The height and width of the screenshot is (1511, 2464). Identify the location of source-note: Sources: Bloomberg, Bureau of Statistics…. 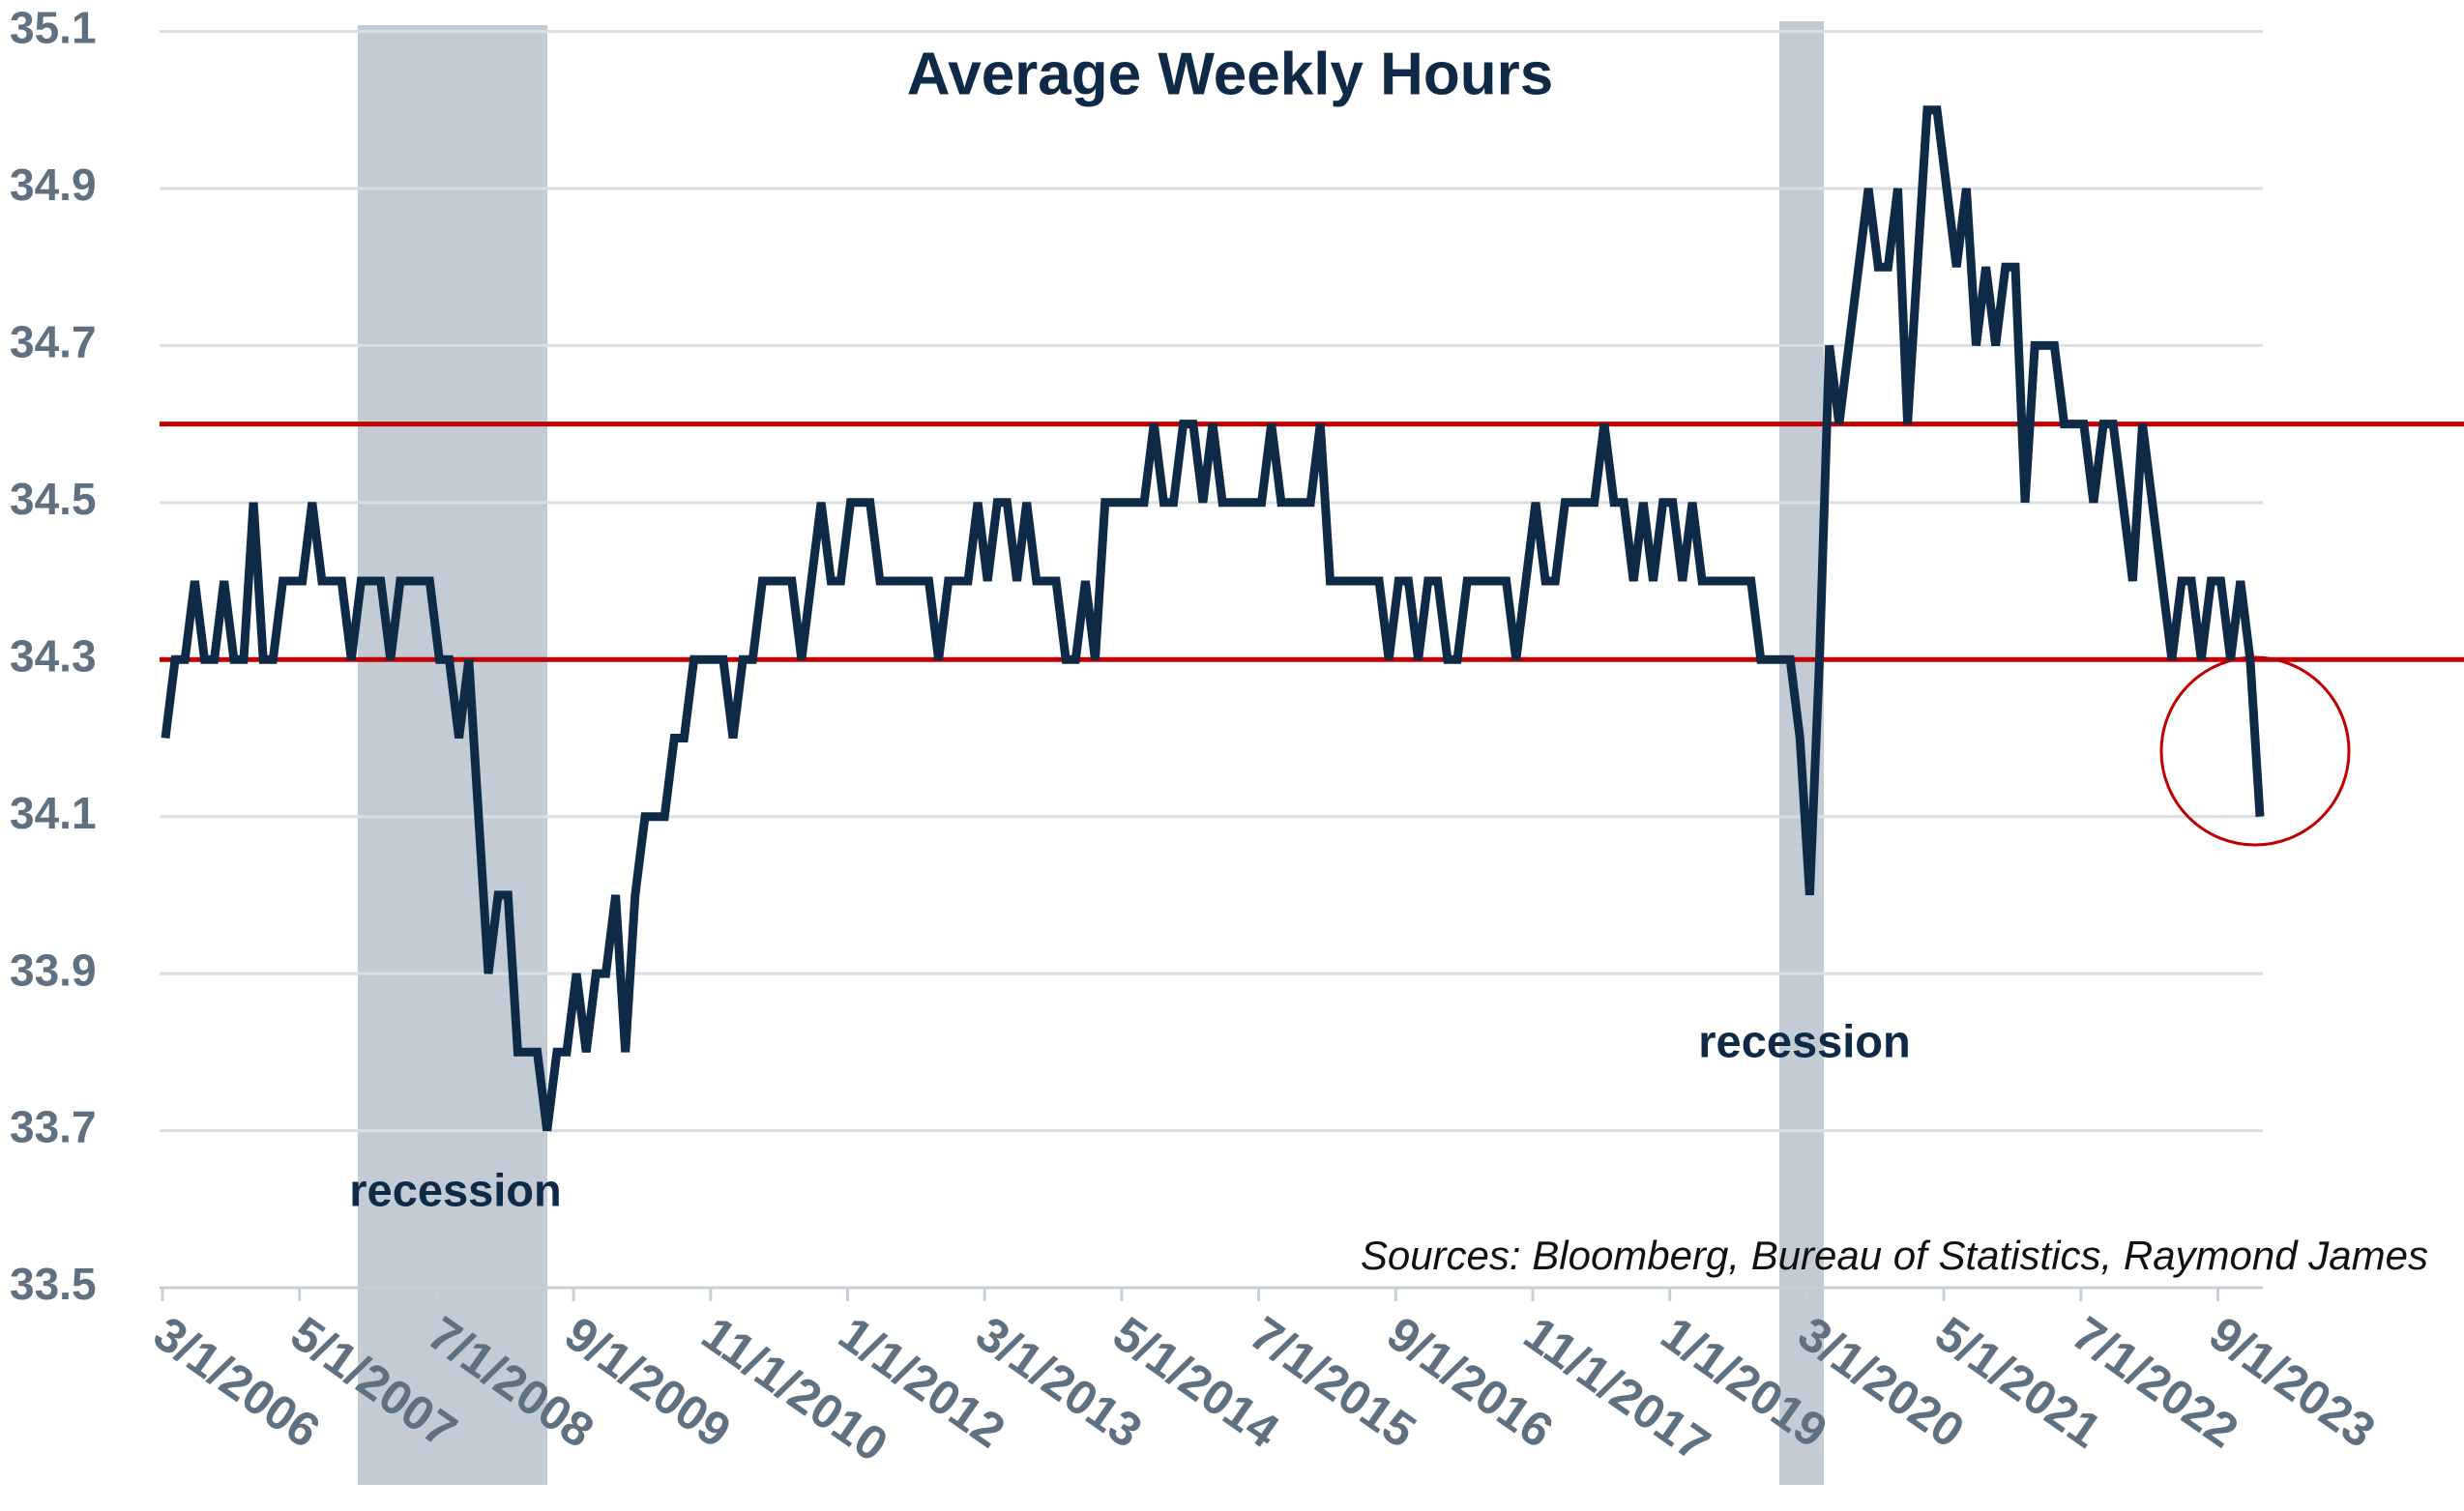
(1895, 1255).